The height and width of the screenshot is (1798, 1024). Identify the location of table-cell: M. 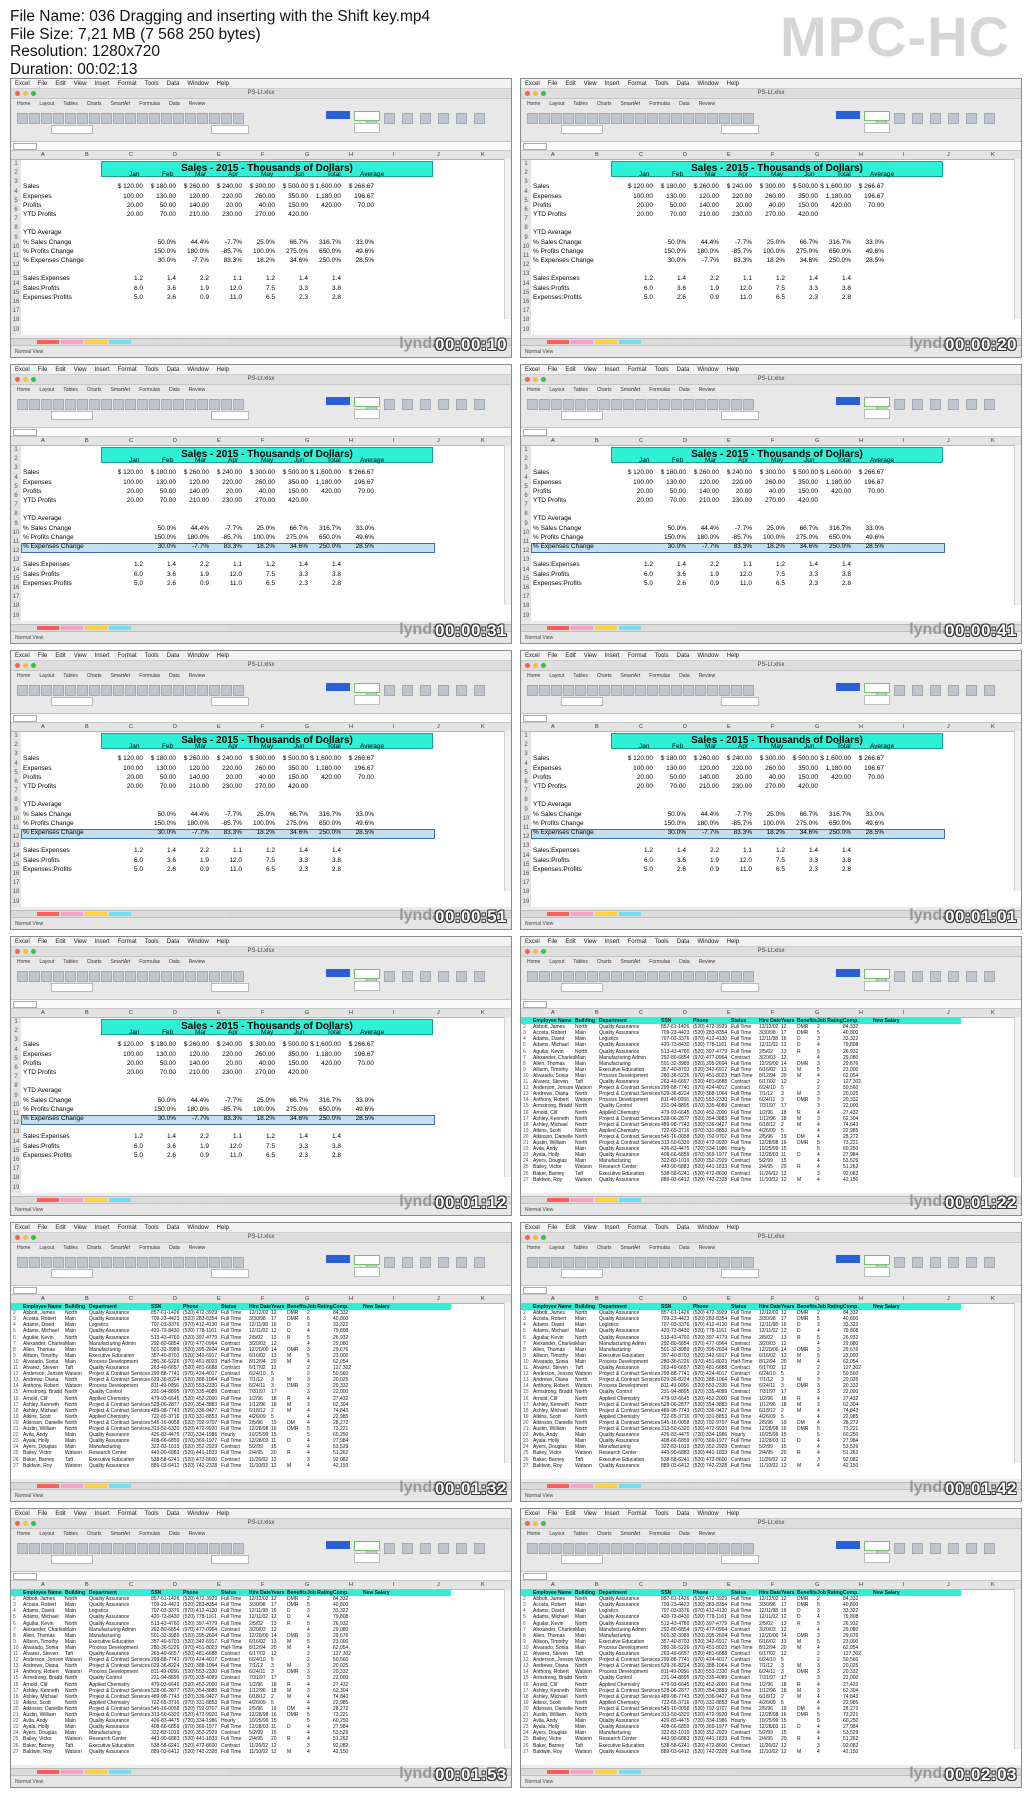
(799, 1075).